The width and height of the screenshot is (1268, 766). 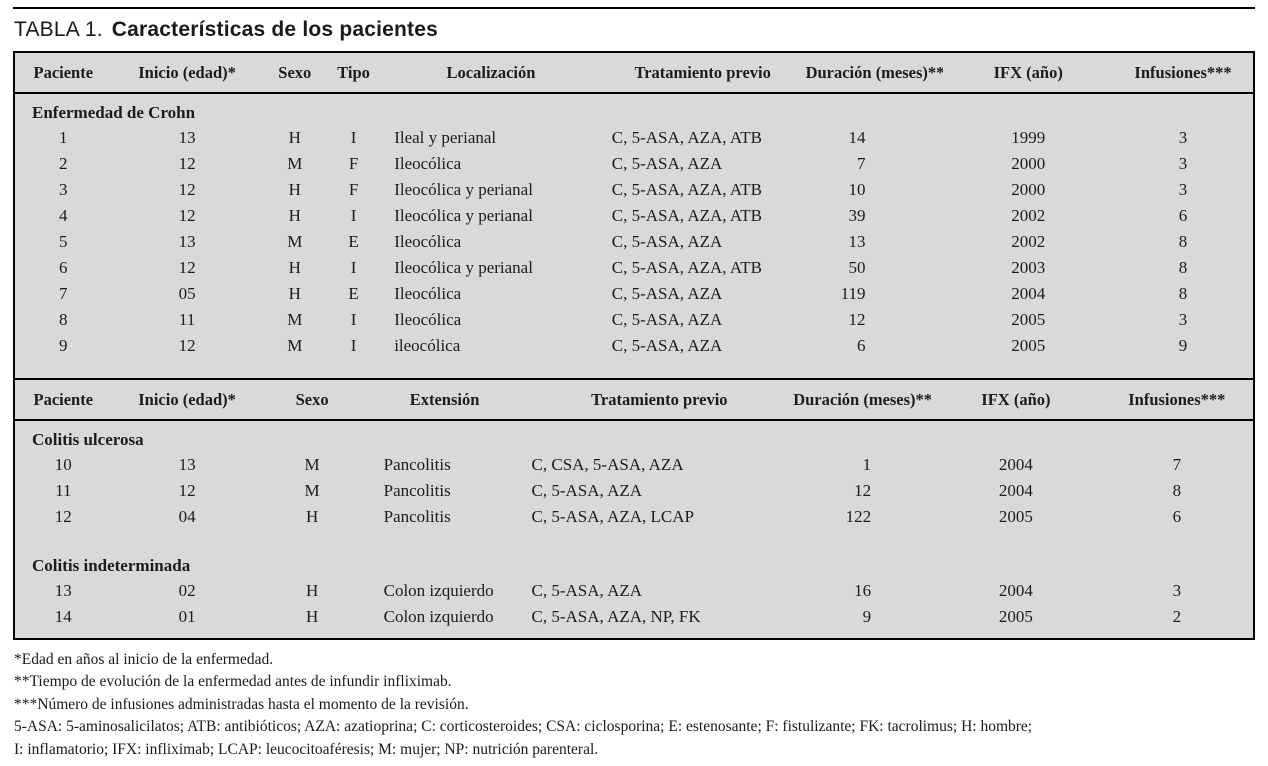 I want to click on cell-paciente: 7, so click(x=63, y=293).